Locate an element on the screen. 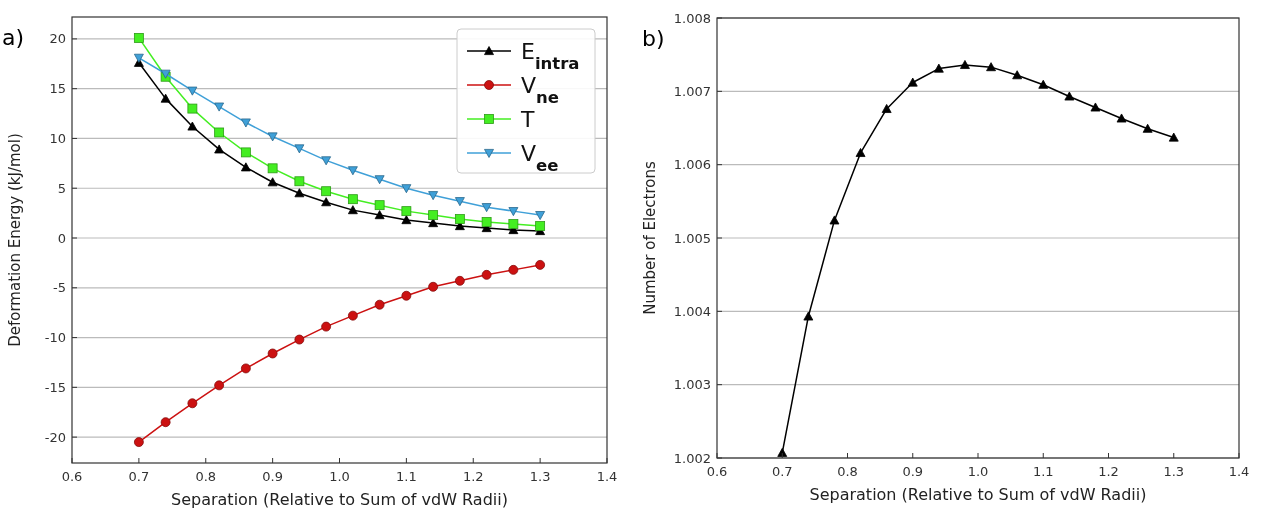 This screenshot has width=1261, height=512. y-tick-label: 1.006 is located at coordinates (692, 165).